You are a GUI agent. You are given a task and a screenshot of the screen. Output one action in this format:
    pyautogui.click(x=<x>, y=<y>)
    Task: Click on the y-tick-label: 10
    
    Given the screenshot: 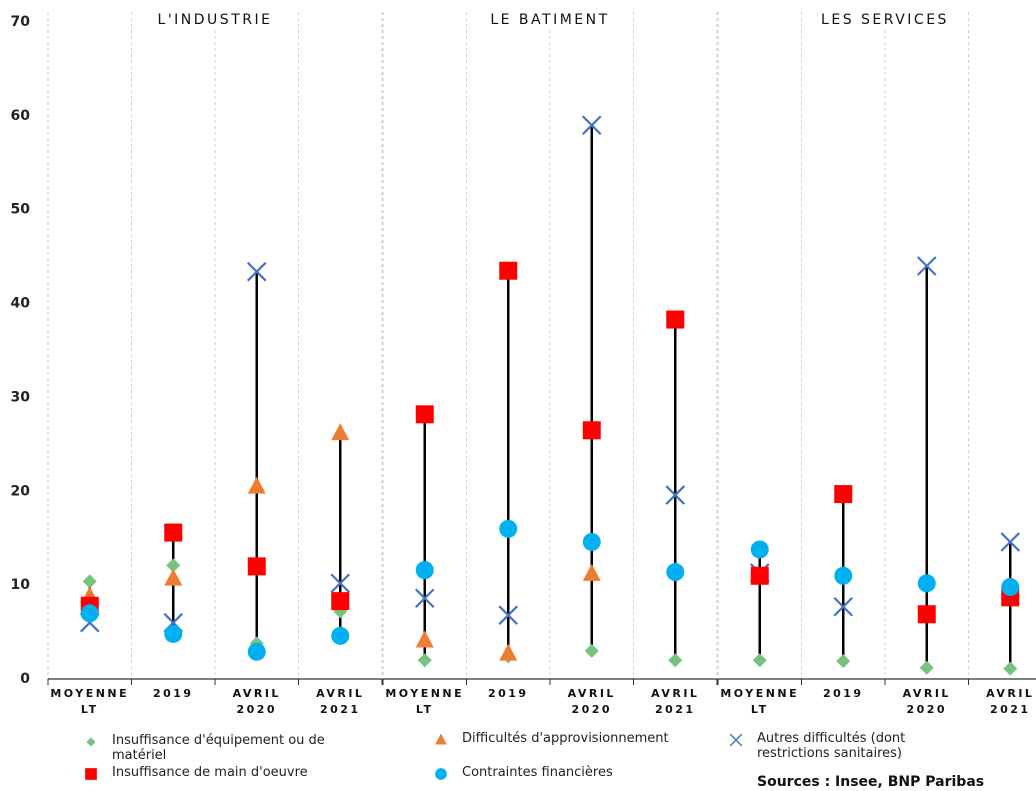 What is the action you would take?
    pyautogui.click(x=21, y=585)
    